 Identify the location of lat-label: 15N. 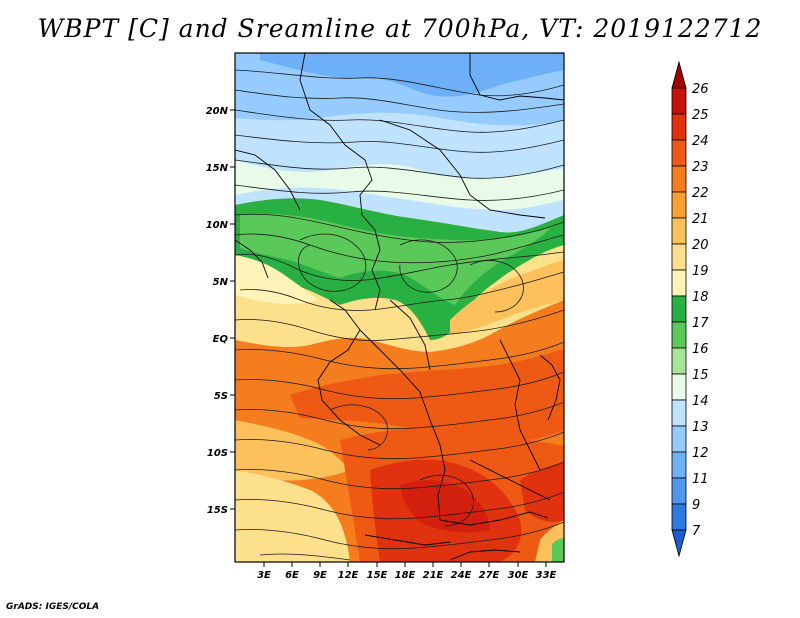
(217, 168).